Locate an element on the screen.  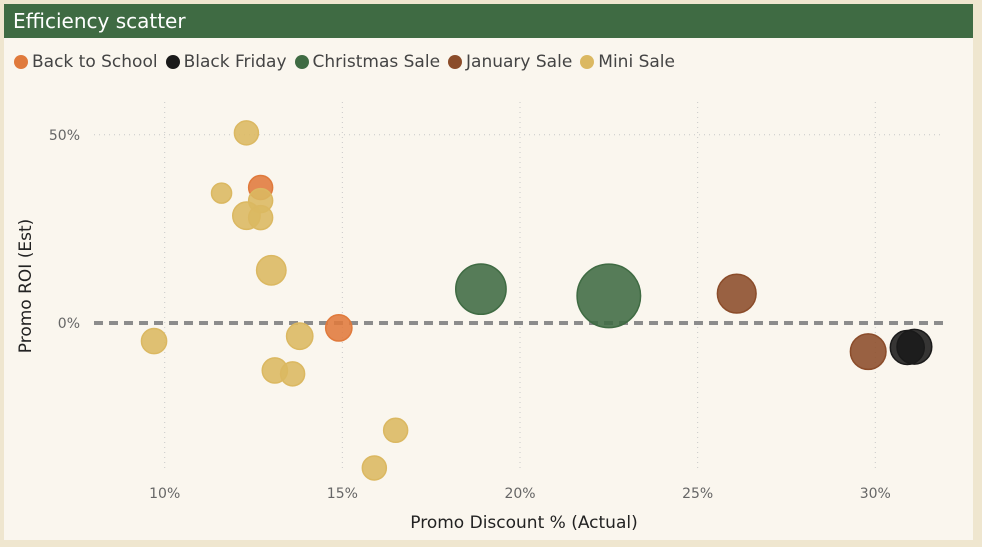
x-tick-label: 25% is located at coordinates (697, 494).